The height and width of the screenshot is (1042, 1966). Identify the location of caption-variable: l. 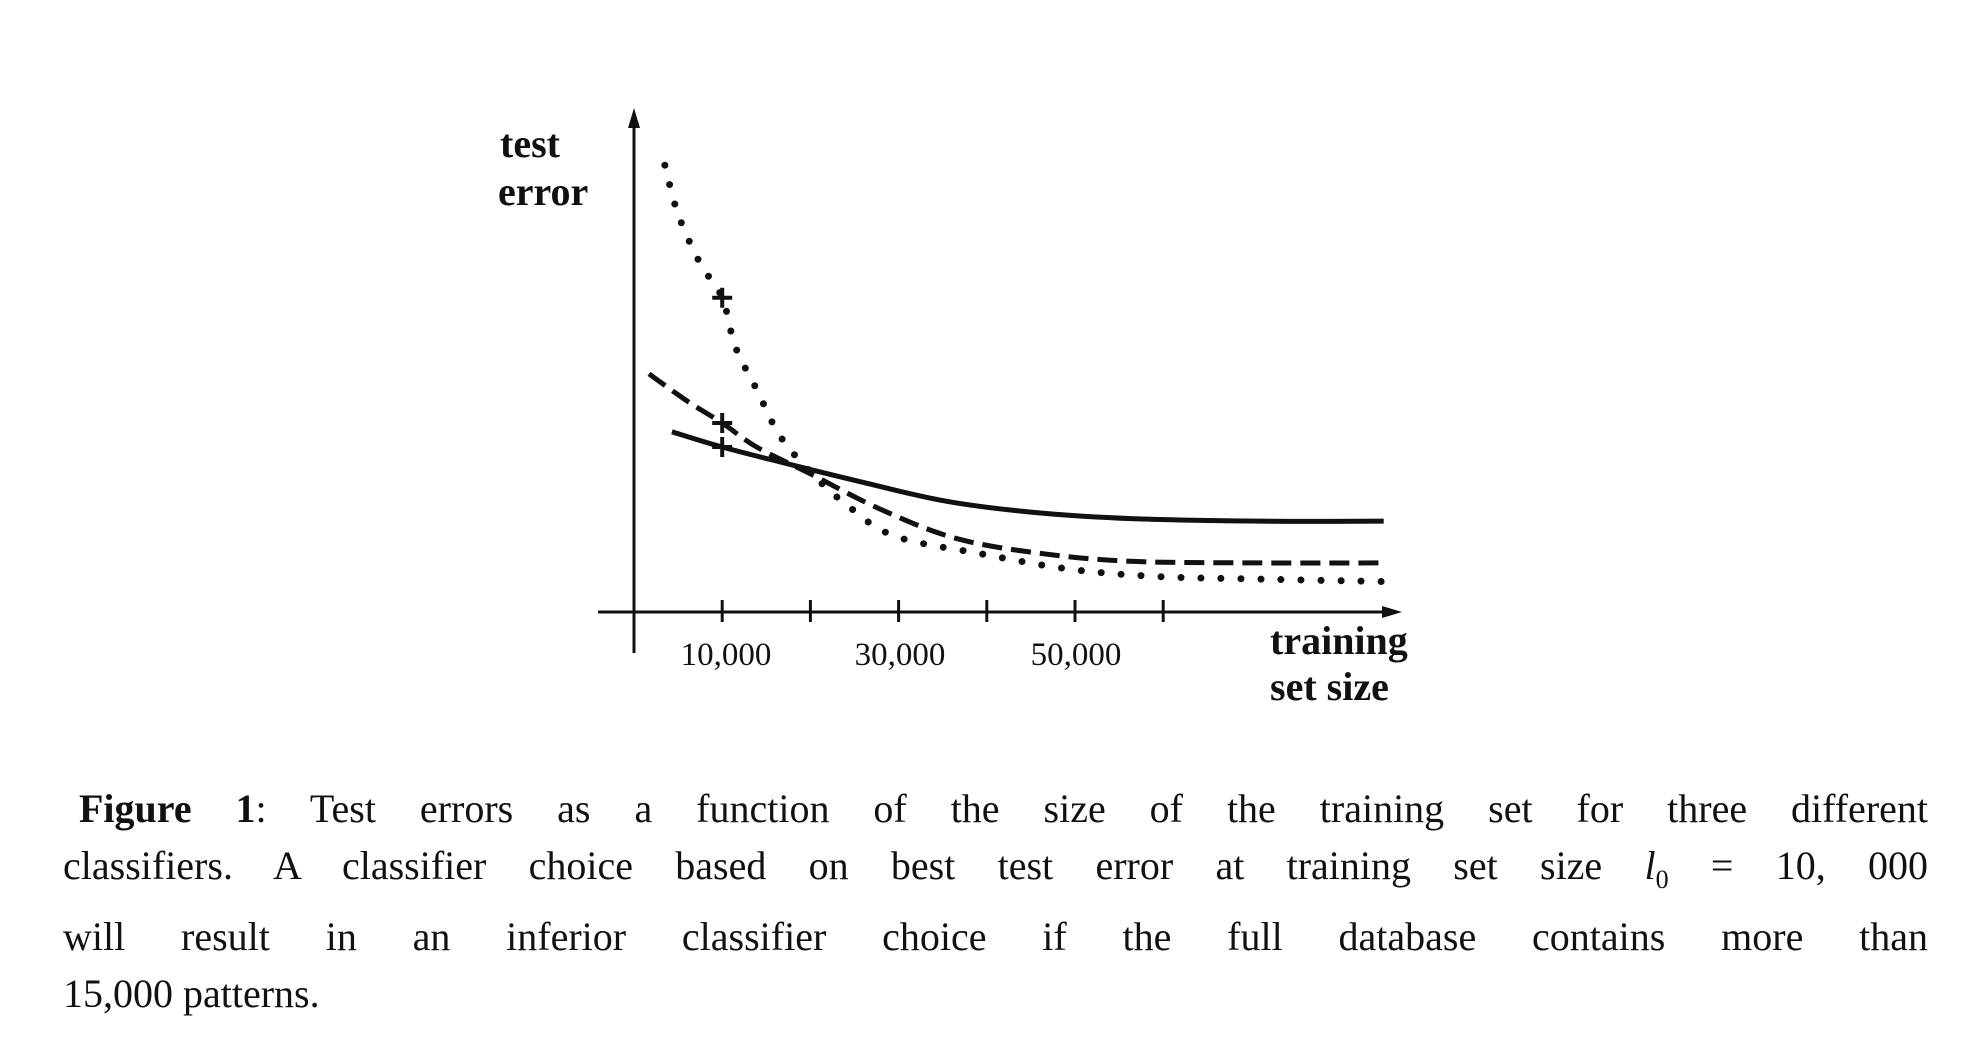
(1650, 865).